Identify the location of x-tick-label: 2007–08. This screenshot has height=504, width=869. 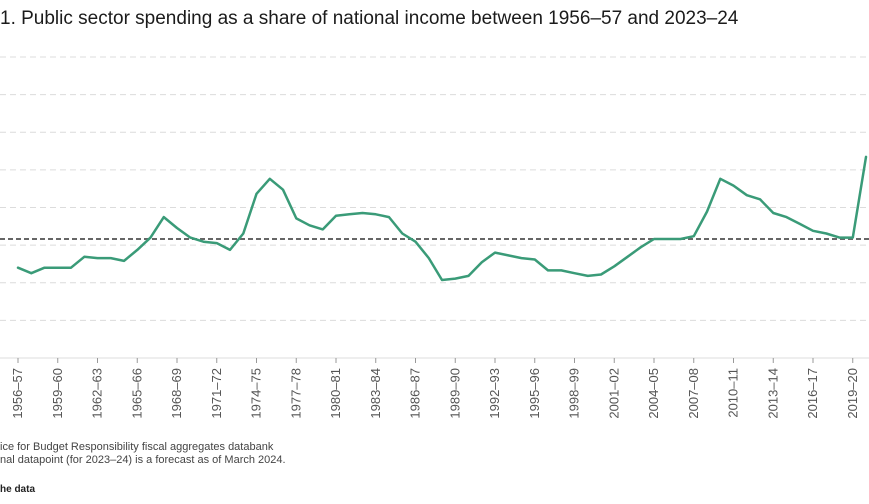
(693, 393).